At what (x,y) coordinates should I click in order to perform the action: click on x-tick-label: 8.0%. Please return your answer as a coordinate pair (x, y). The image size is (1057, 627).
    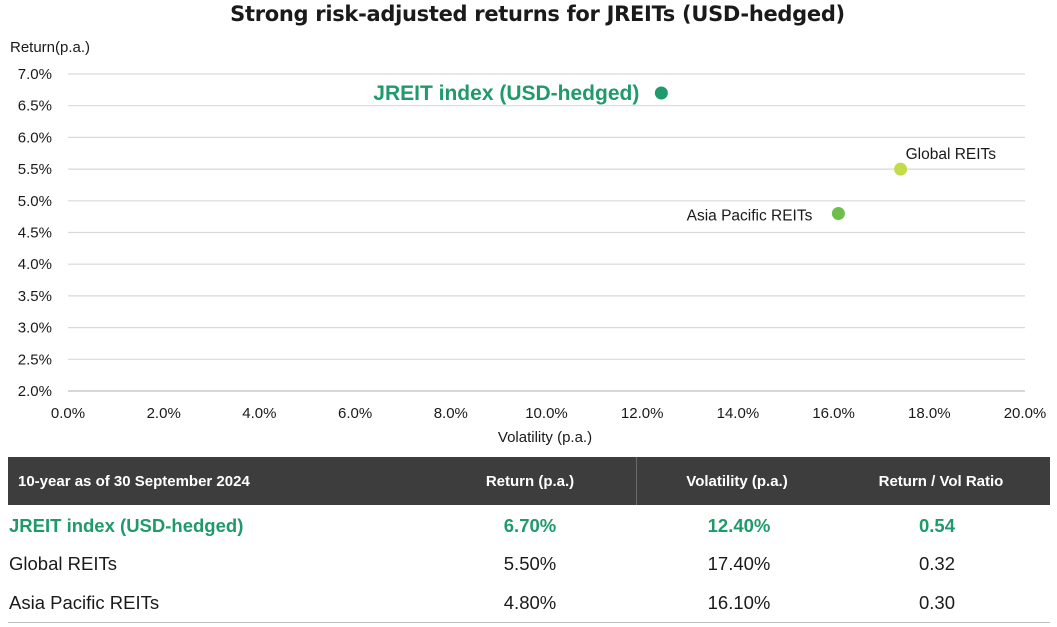
    Looking at the image, I should click on (451, 413).